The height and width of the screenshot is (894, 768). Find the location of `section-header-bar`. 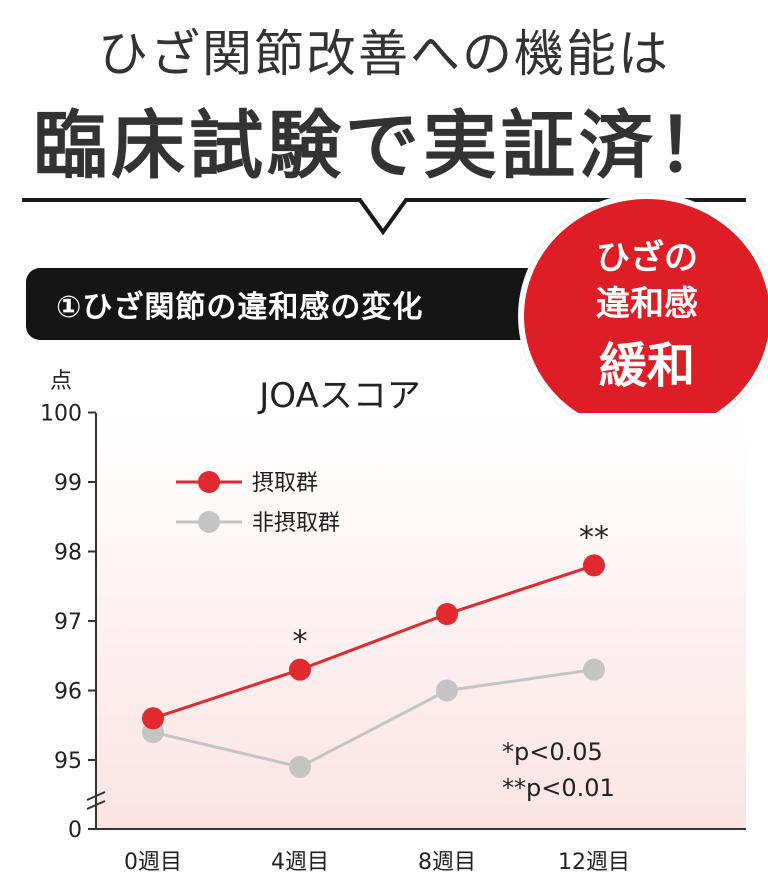

section-header-bar is located at coordinates (296, 304).